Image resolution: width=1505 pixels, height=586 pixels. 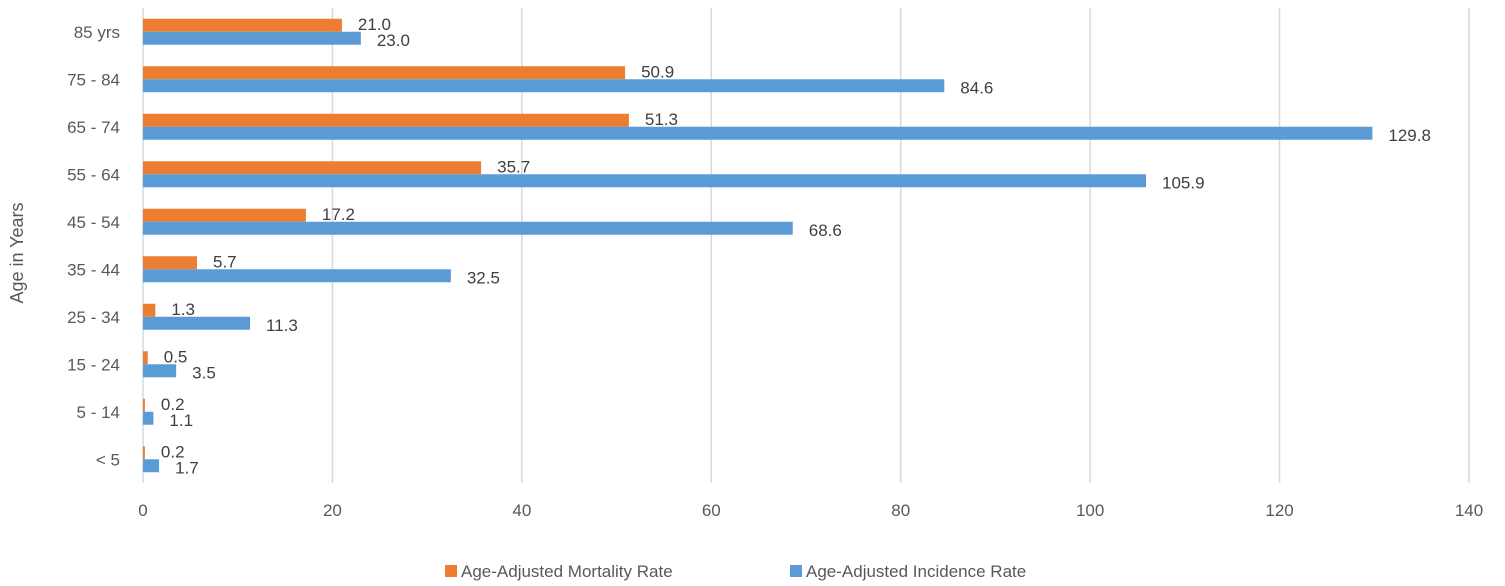 I want to click on incidence-data-label: 1.1, so click(x=181, y=420).